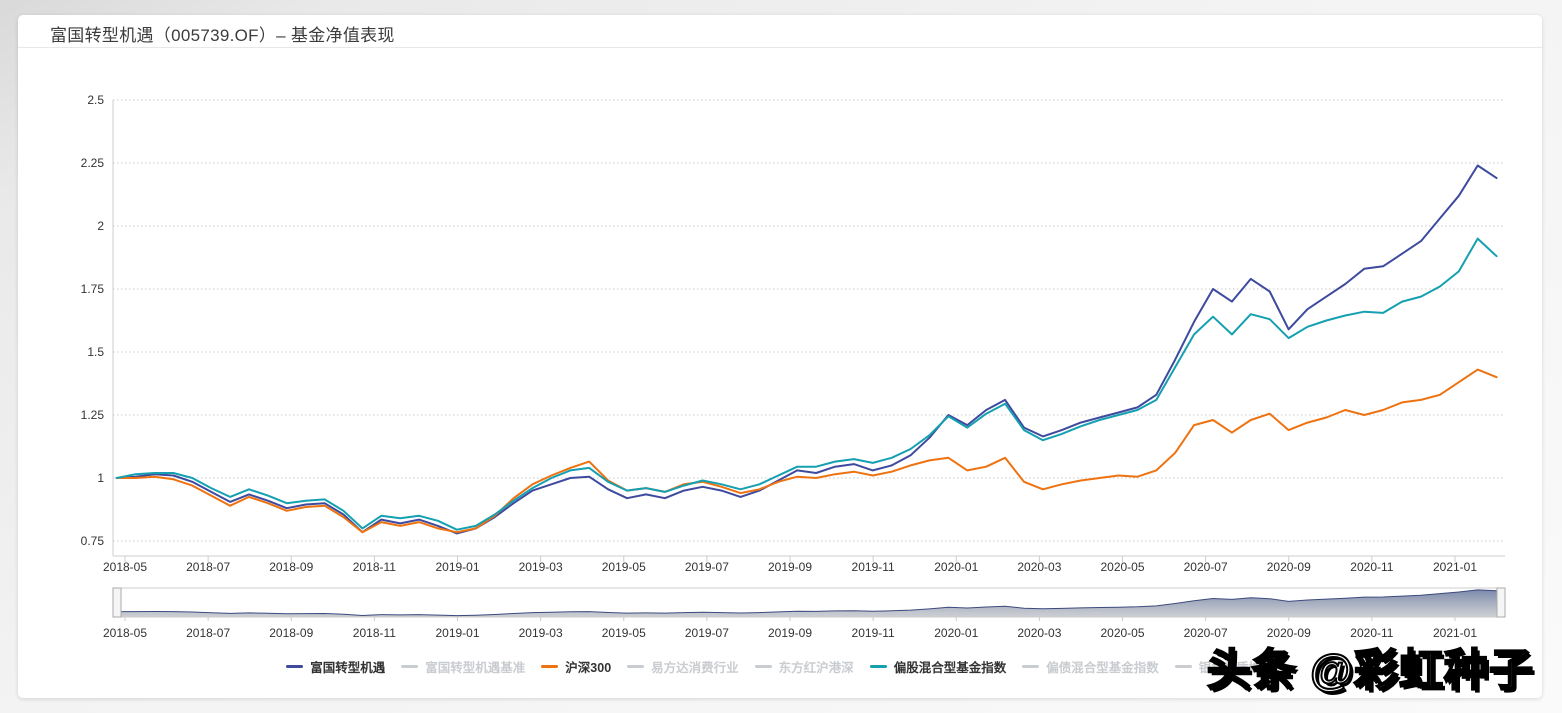 Image resolution: width=1562 pixels, height=713 pixels. Describe the element at coordinates (117, 602) in the screenshot. I see `navigator-handle-left` at that location.